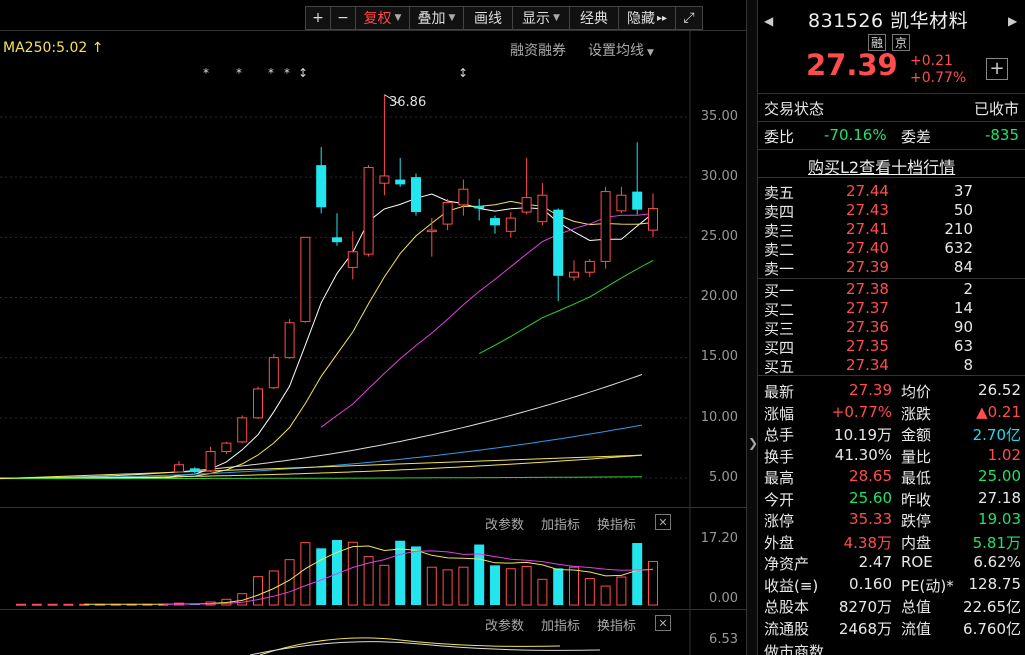 The width and height of the screenshot is (1025, 655). Describe the element at coordinates (719, 116) in the screenshot. I see `price-tick-35: 35.00` at that location.